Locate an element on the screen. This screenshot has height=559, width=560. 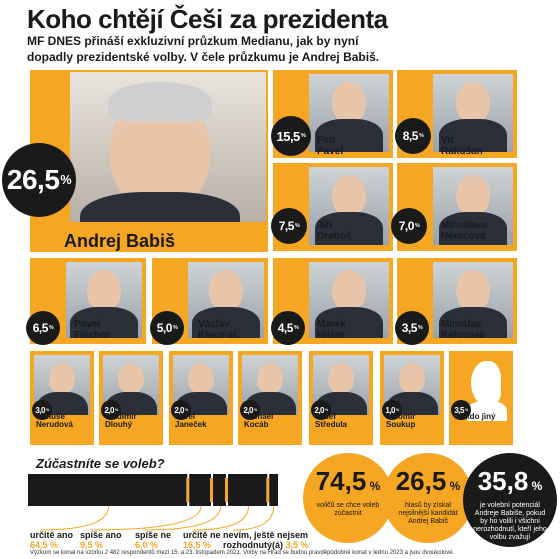
turnout-legend-item: spíše ne 6,0 % is located at coordinates (153, 540).